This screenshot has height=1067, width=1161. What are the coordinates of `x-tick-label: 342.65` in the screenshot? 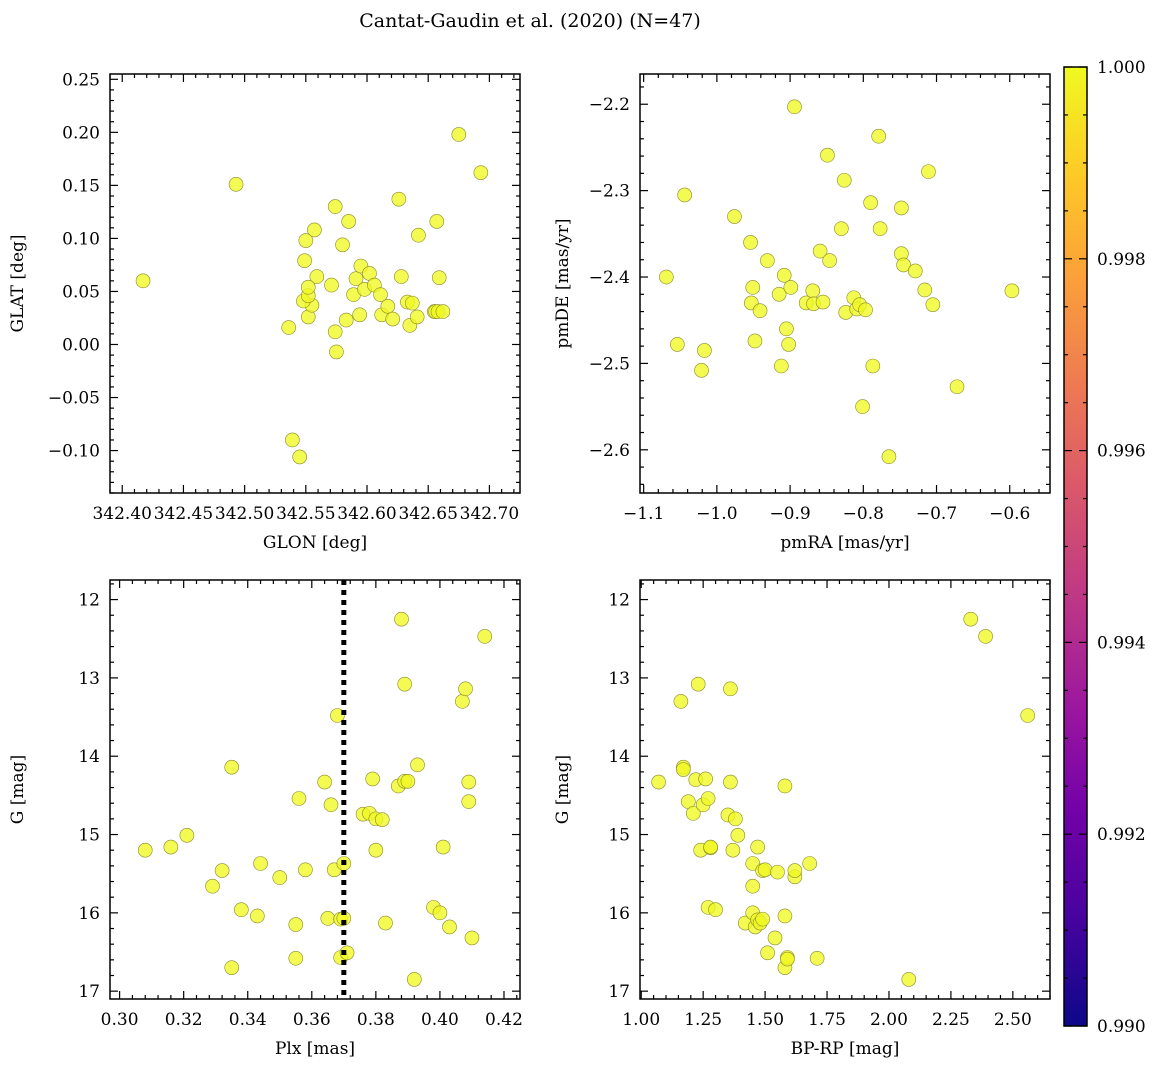 It's located at (427, 514).